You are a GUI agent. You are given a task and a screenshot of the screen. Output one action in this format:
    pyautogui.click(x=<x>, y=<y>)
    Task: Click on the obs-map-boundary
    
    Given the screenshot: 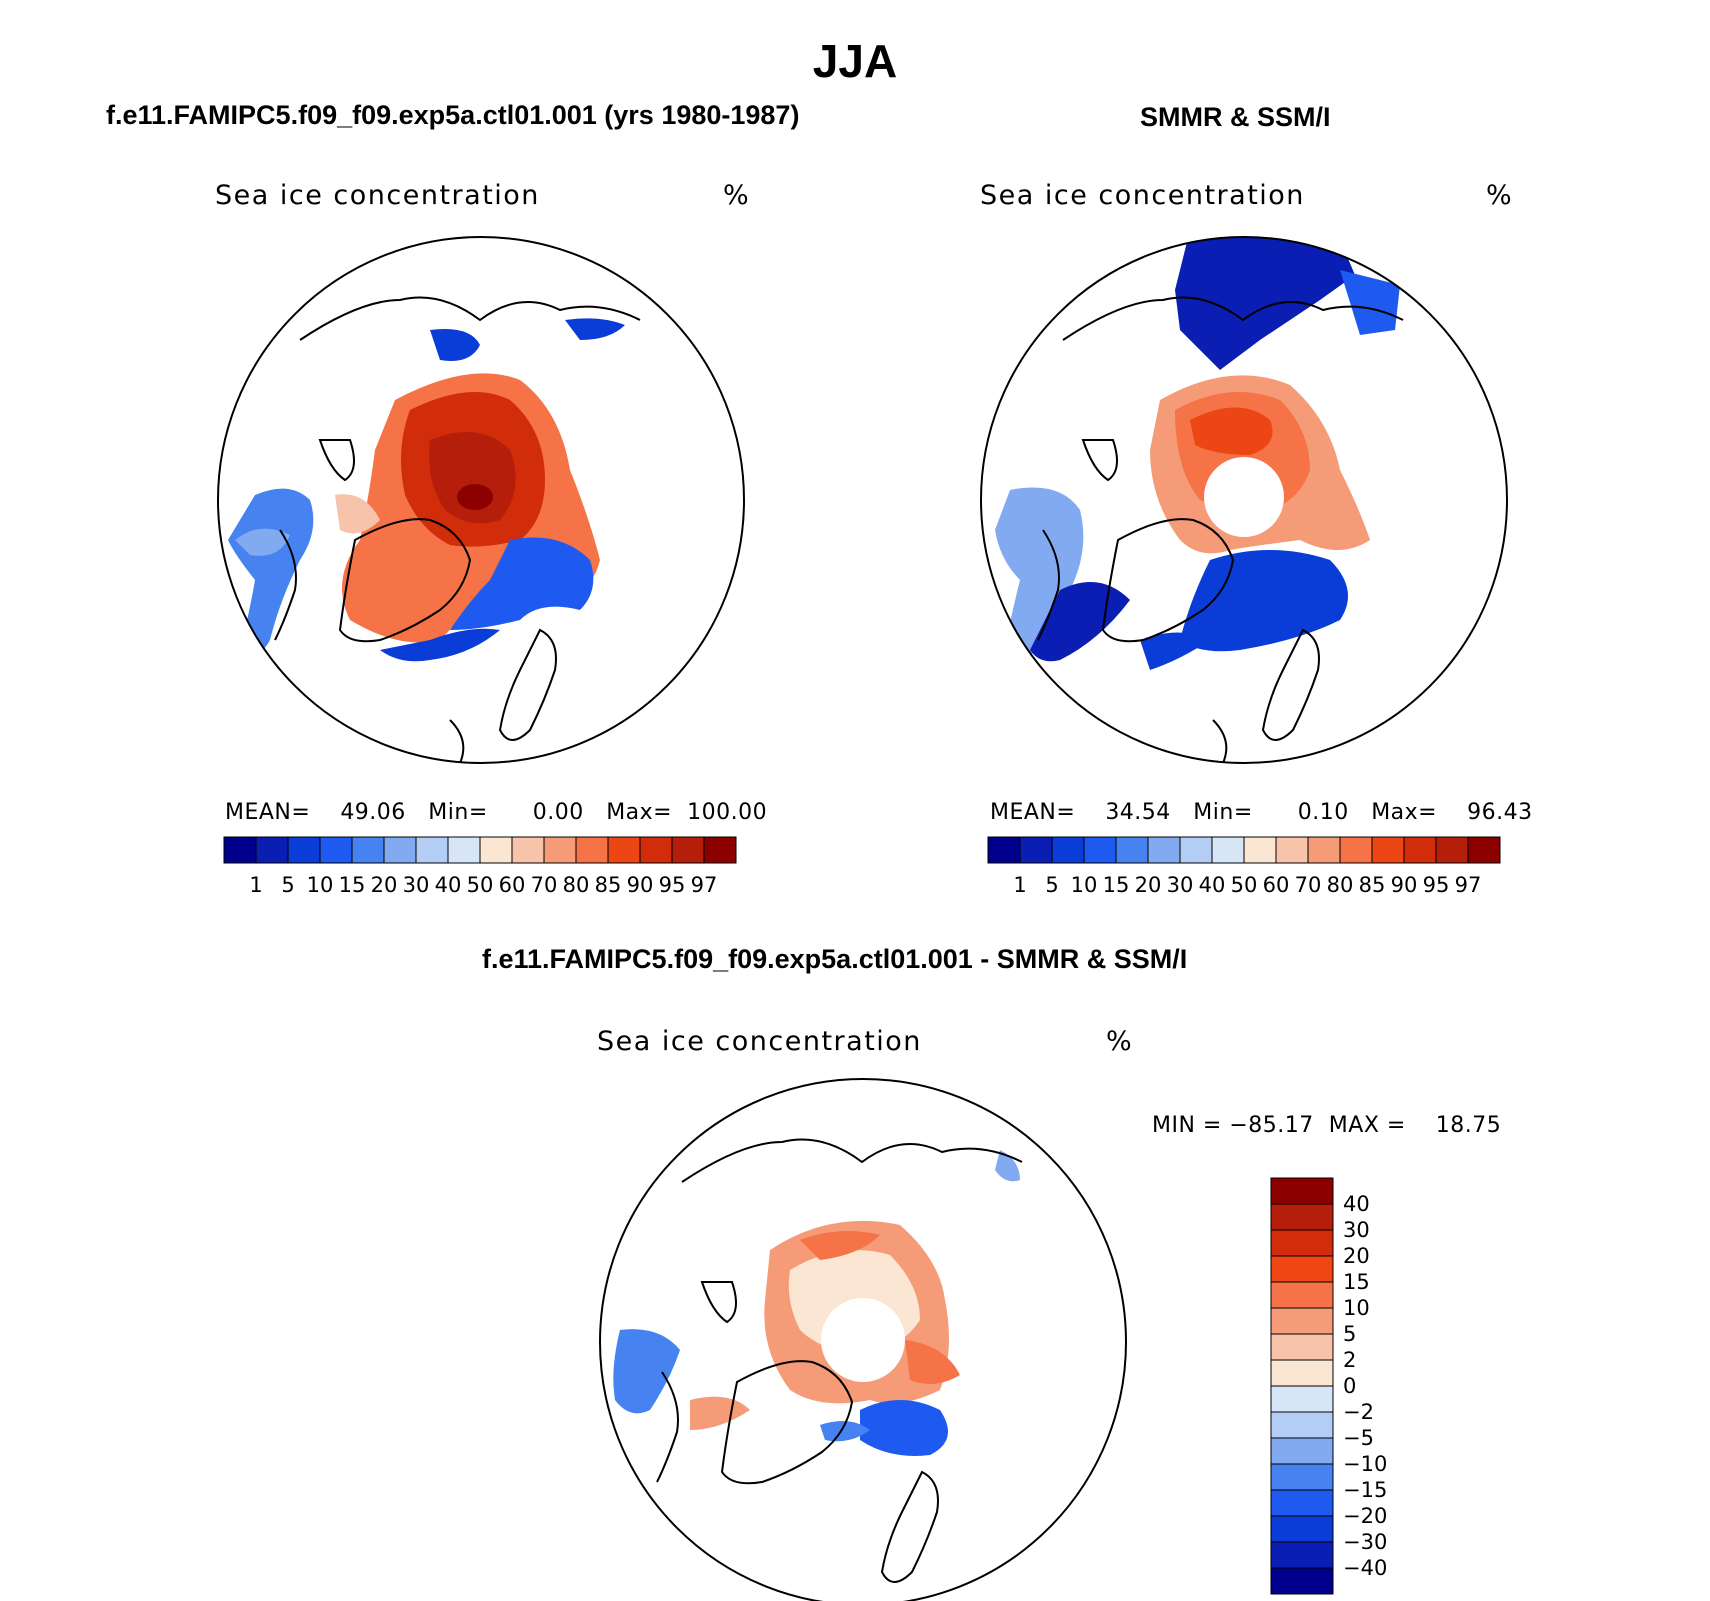 What is the action you would take?
    pyautogui.click(x=1244, y=500)
    